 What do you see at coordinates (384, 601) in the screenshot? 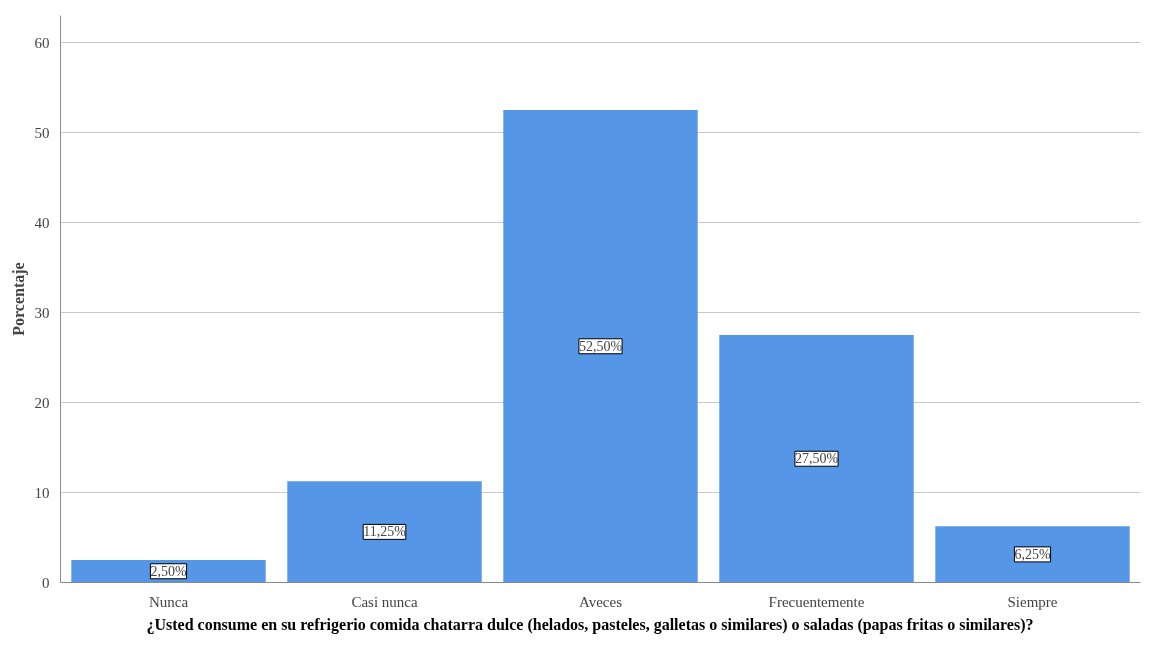
I see `x-tick-label: Casi nunca` at bounding box center [384, 601].